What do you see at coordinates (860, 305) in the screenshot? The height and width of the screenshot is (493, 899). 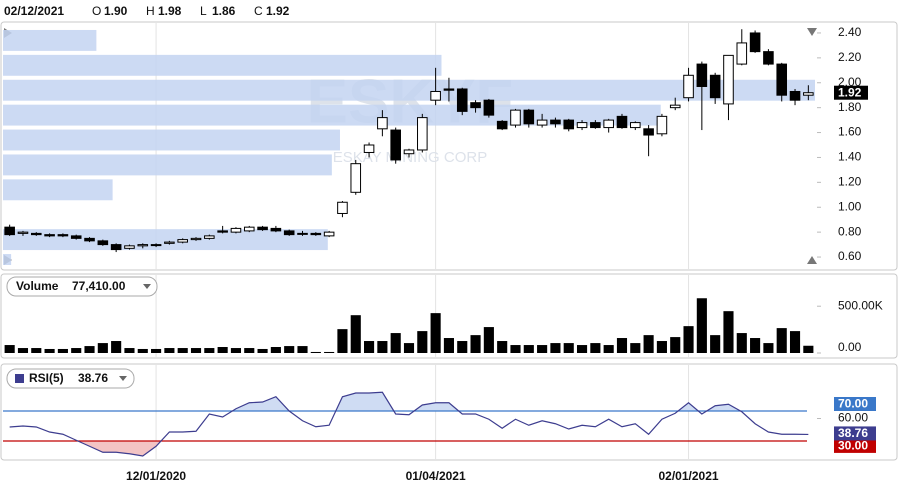 I see `y-tick-label: 500.00K` at bounding box center [860, 305].